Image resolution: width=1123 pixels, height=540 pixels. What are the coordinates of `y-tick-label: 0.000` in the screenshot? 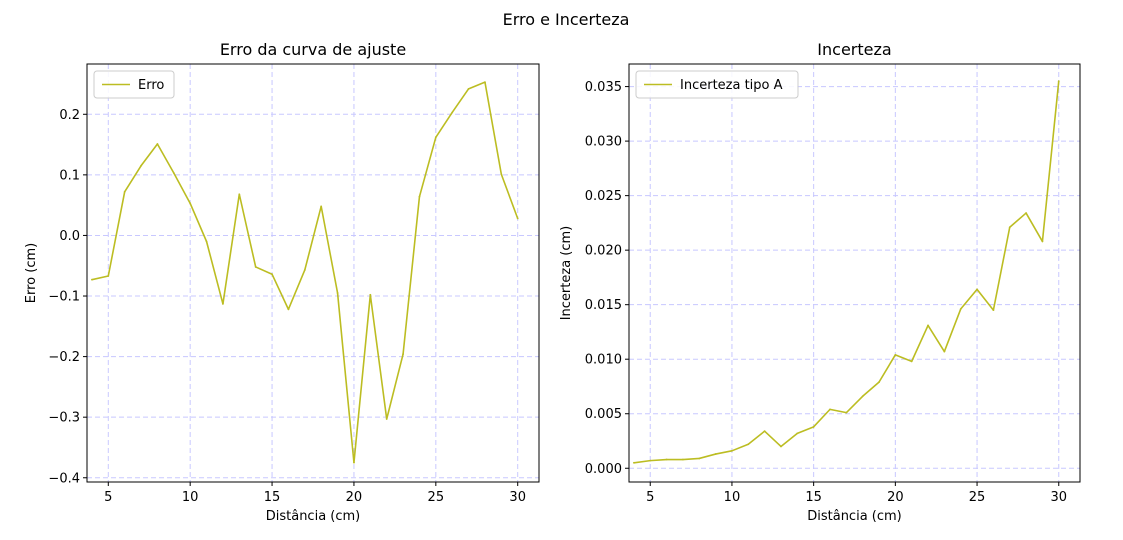 It's located at (603, 469).